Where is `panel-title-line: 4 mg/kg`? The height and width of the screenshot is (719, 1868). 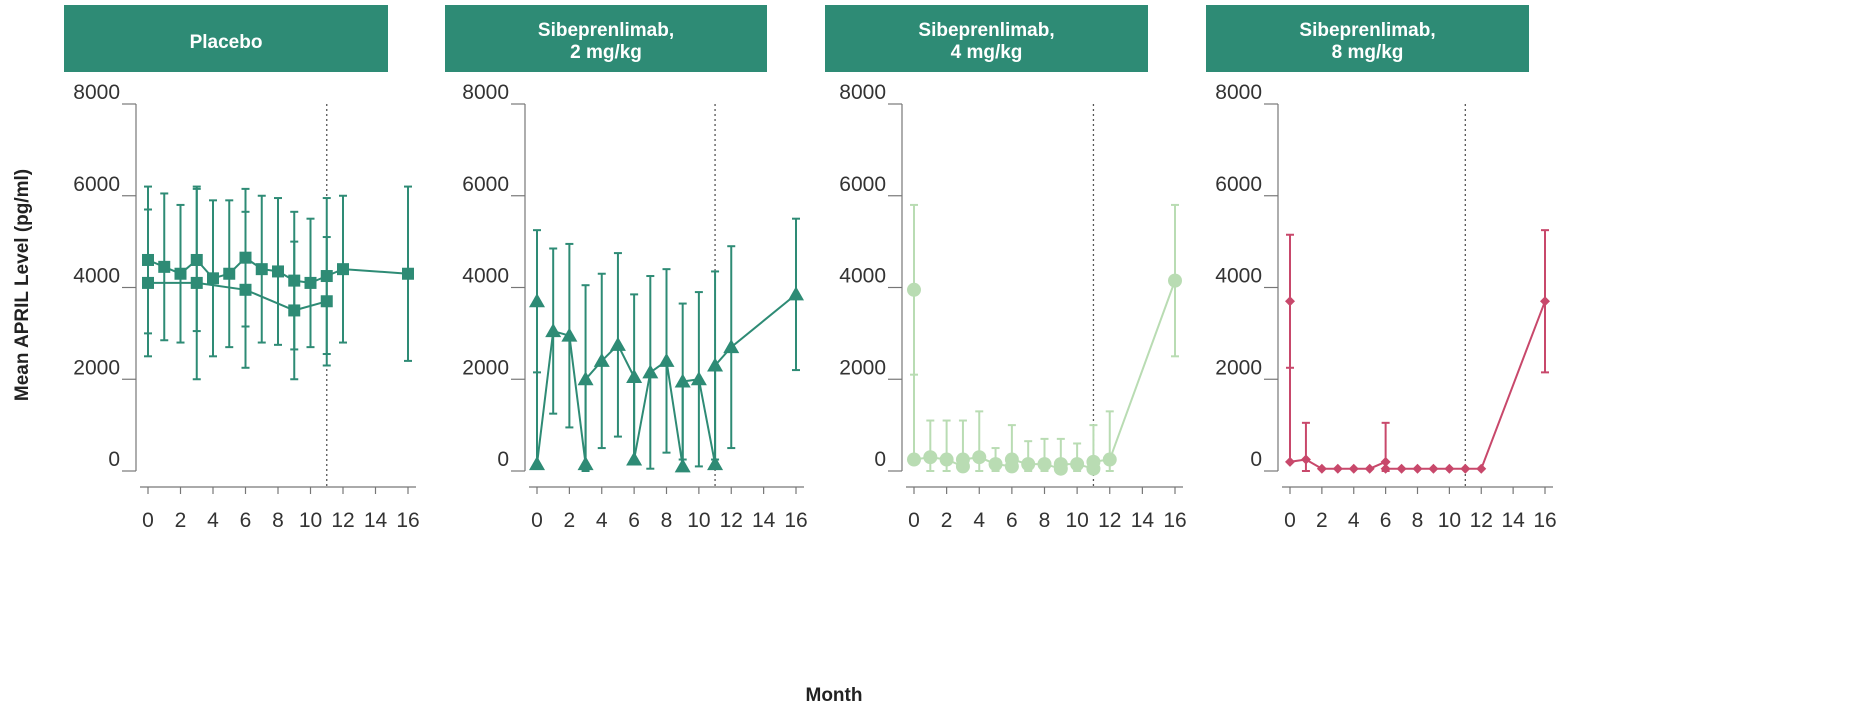
panel-title-line: 4 mg/kg is located at coordinates (987, 52).